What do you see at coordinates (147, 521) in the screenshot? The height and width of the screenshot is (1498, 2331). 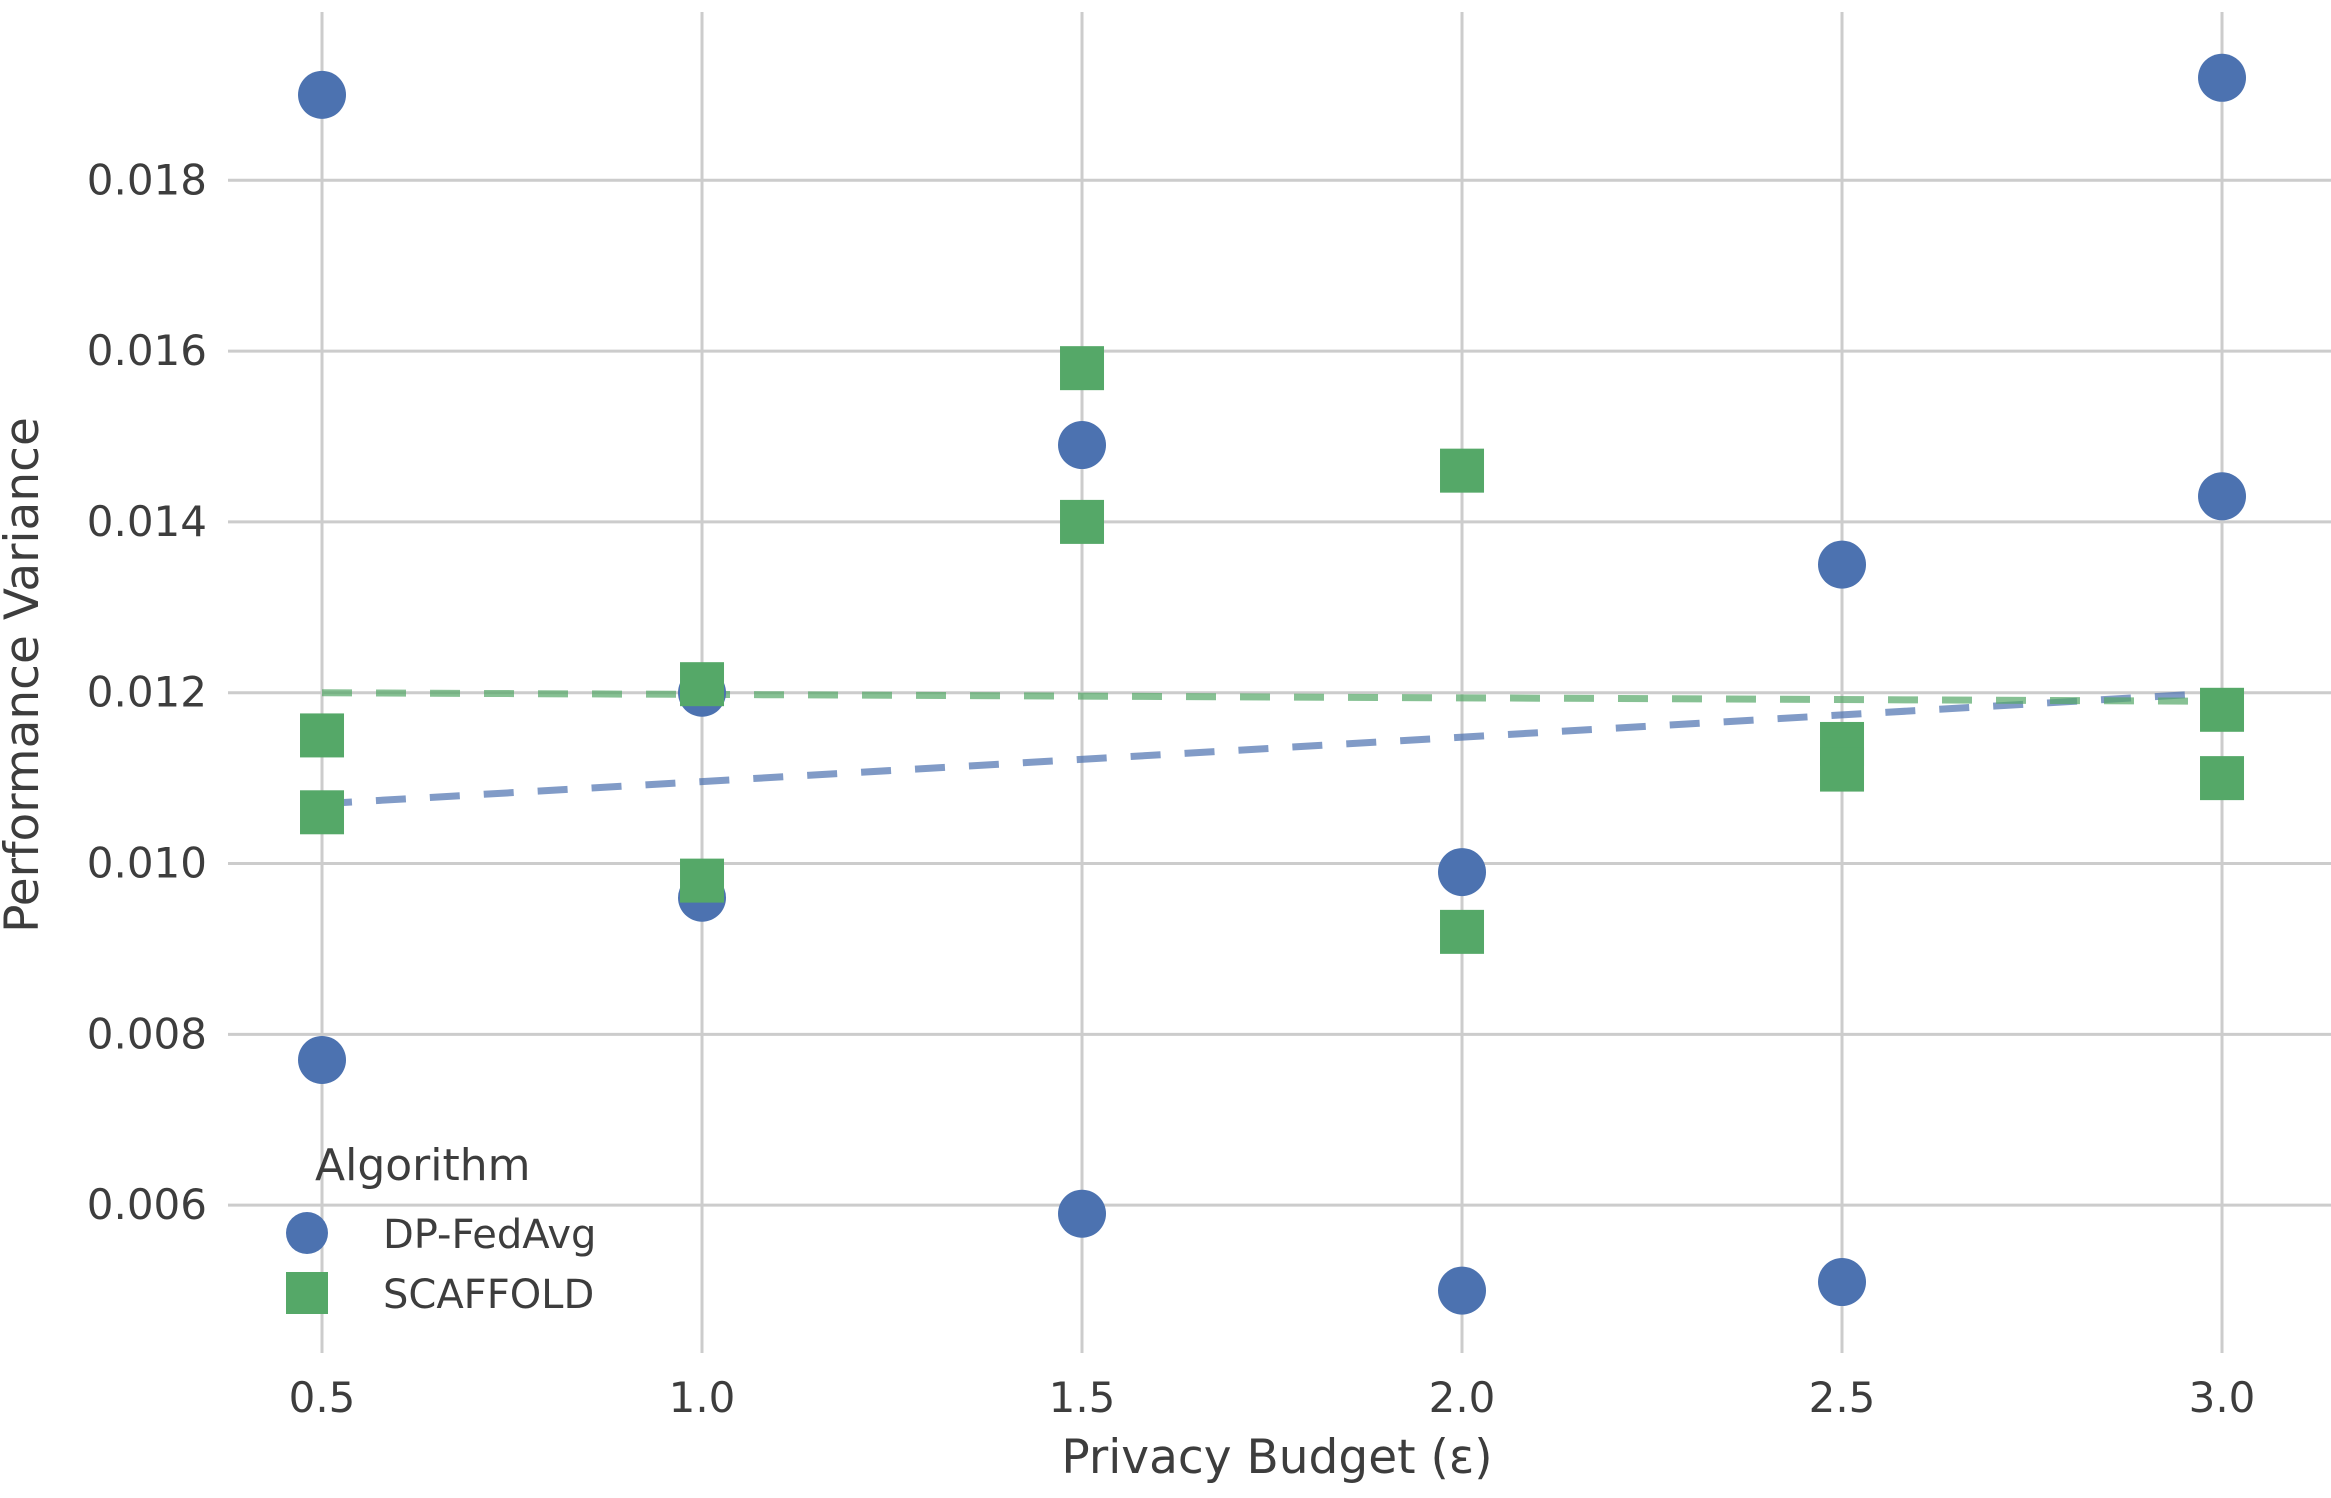 I see `y-tick-label: 0.014` at bounding box center [147, 521].